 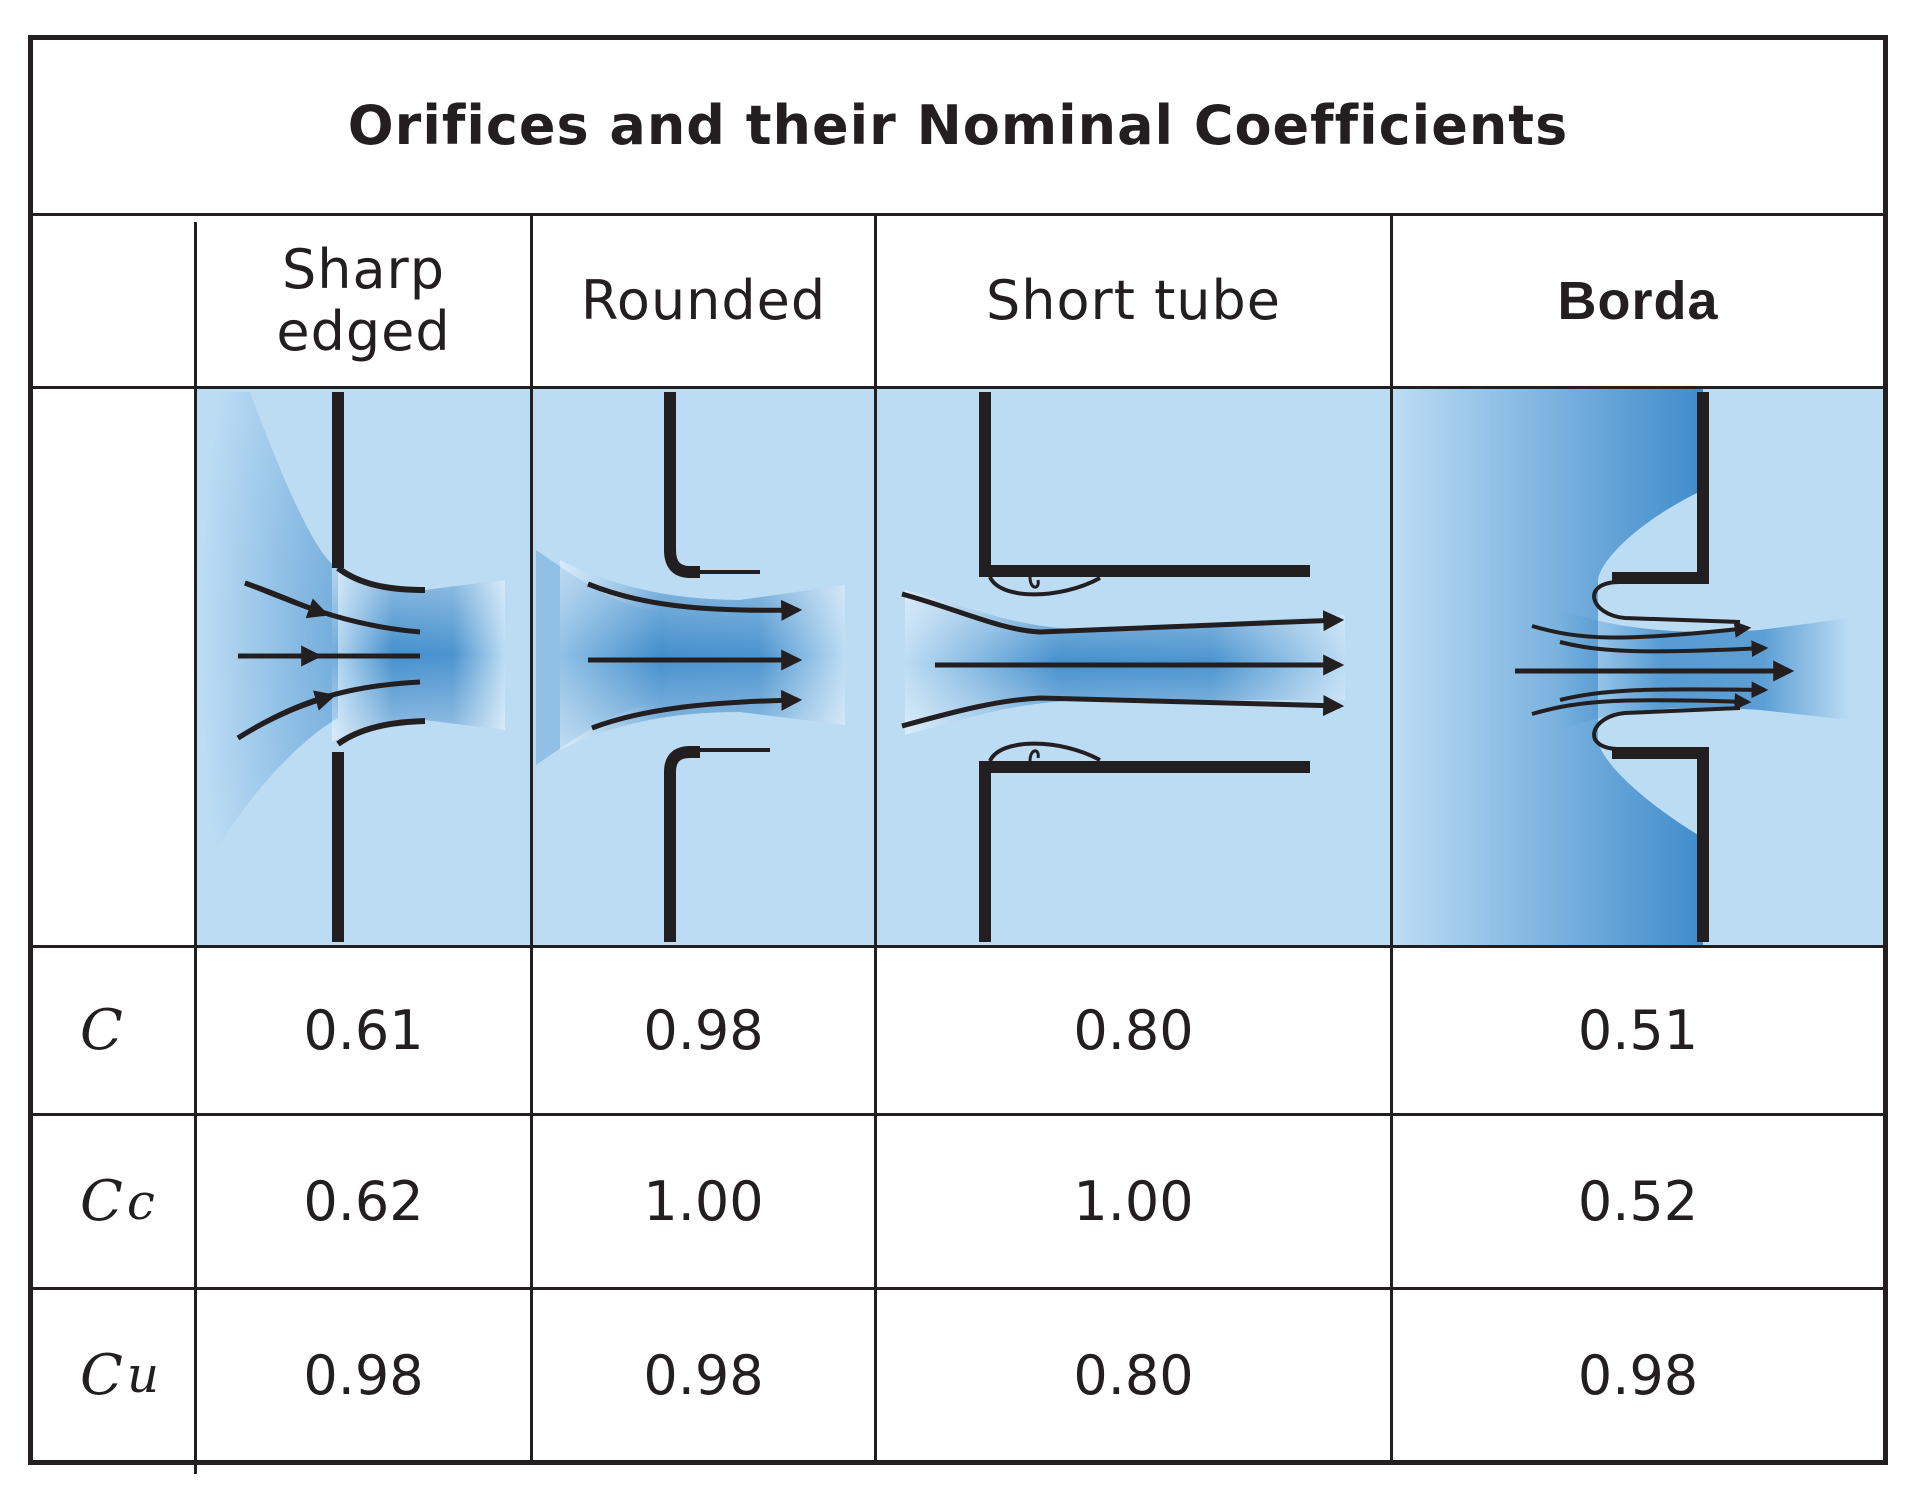 I want to click on row-label-cu-subscript: u, so click(x=143, y=1375).